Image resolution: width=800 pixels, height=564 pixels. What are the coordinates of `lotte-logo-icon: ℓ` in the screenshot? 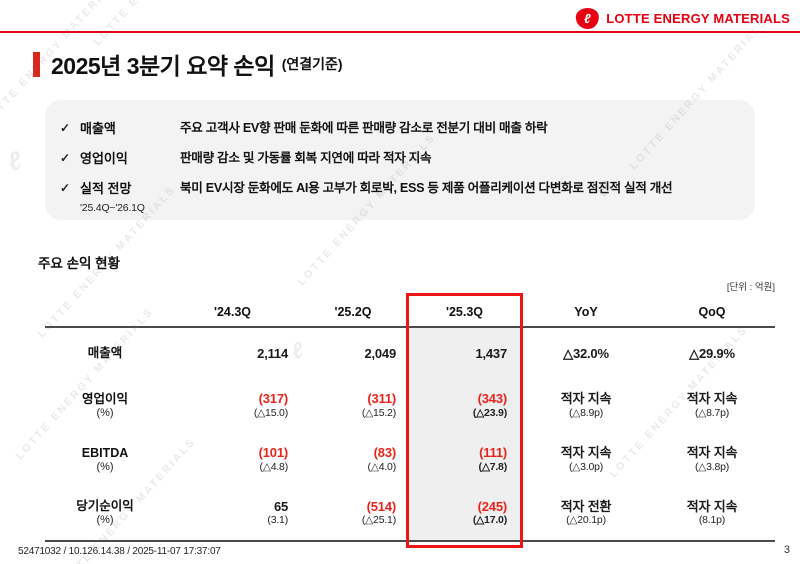 It's located at (587, 18).